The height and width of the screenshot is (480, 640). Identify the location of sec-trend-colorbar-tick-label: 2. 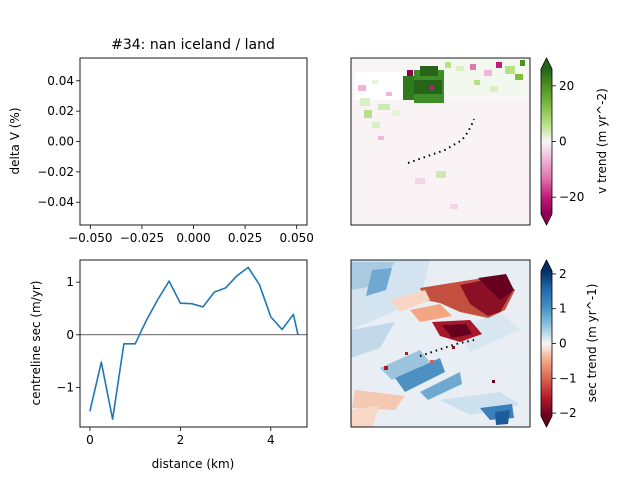
(563, 274).